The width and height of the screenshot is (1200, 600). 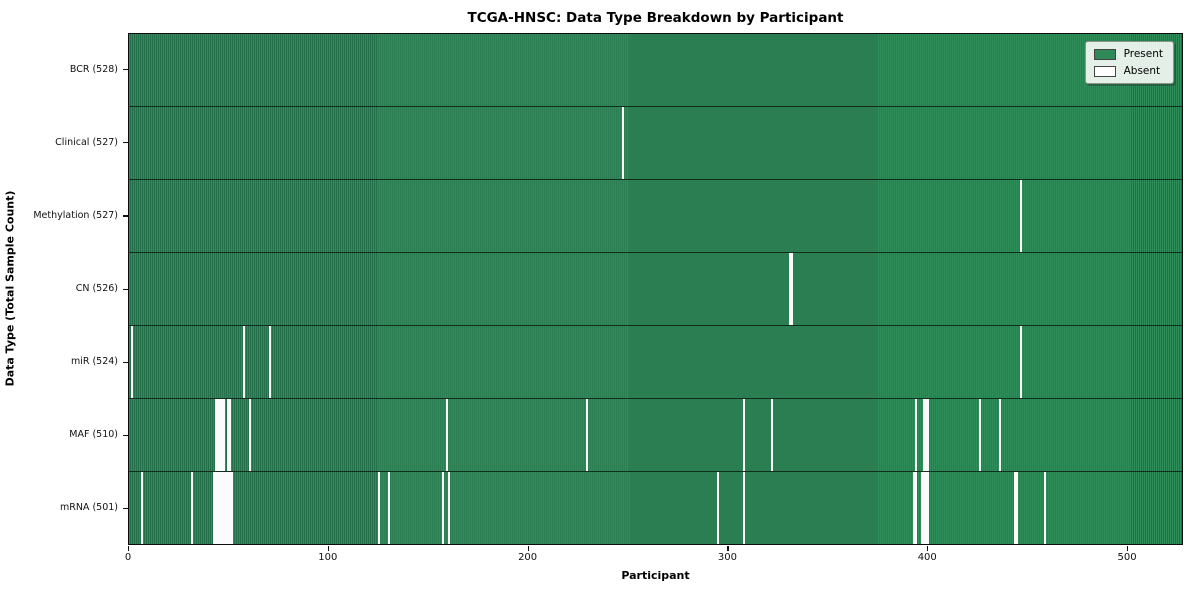 What do you see at coordinates (128, 557) in the screenshot?
I see `x-tick-label: 0` at bounding box center [128, 557].